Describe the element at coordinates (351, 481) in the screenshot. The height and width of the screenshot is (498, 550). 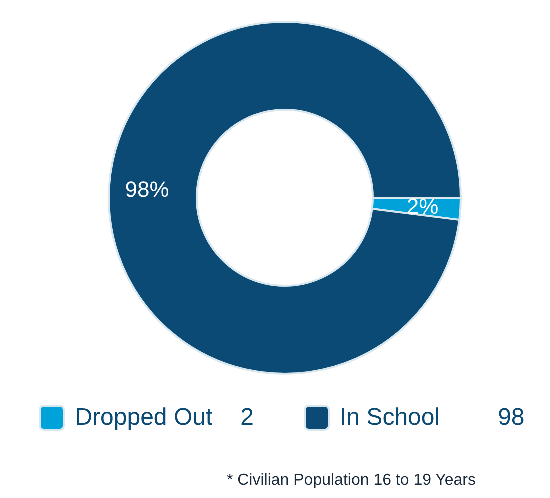
I see `text: * Civilian Population 16 to 19 Years` at that location.